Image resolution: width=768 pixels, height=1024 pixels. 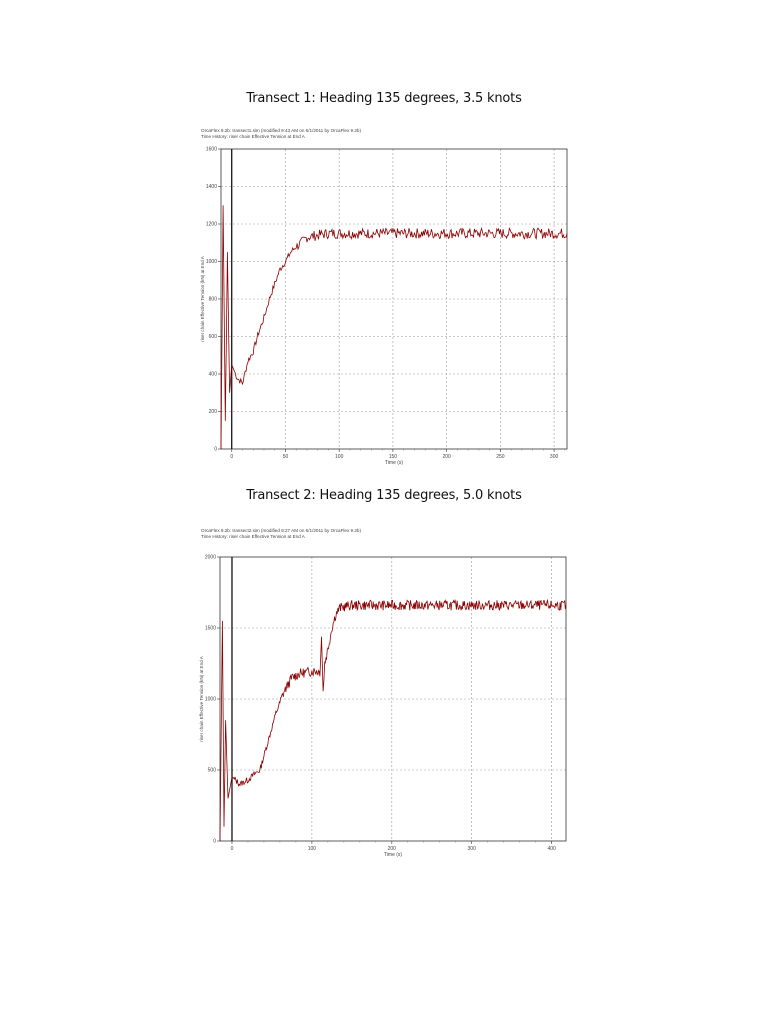 I want to click on y-tick-label: 400, so click(x=213, y=375).